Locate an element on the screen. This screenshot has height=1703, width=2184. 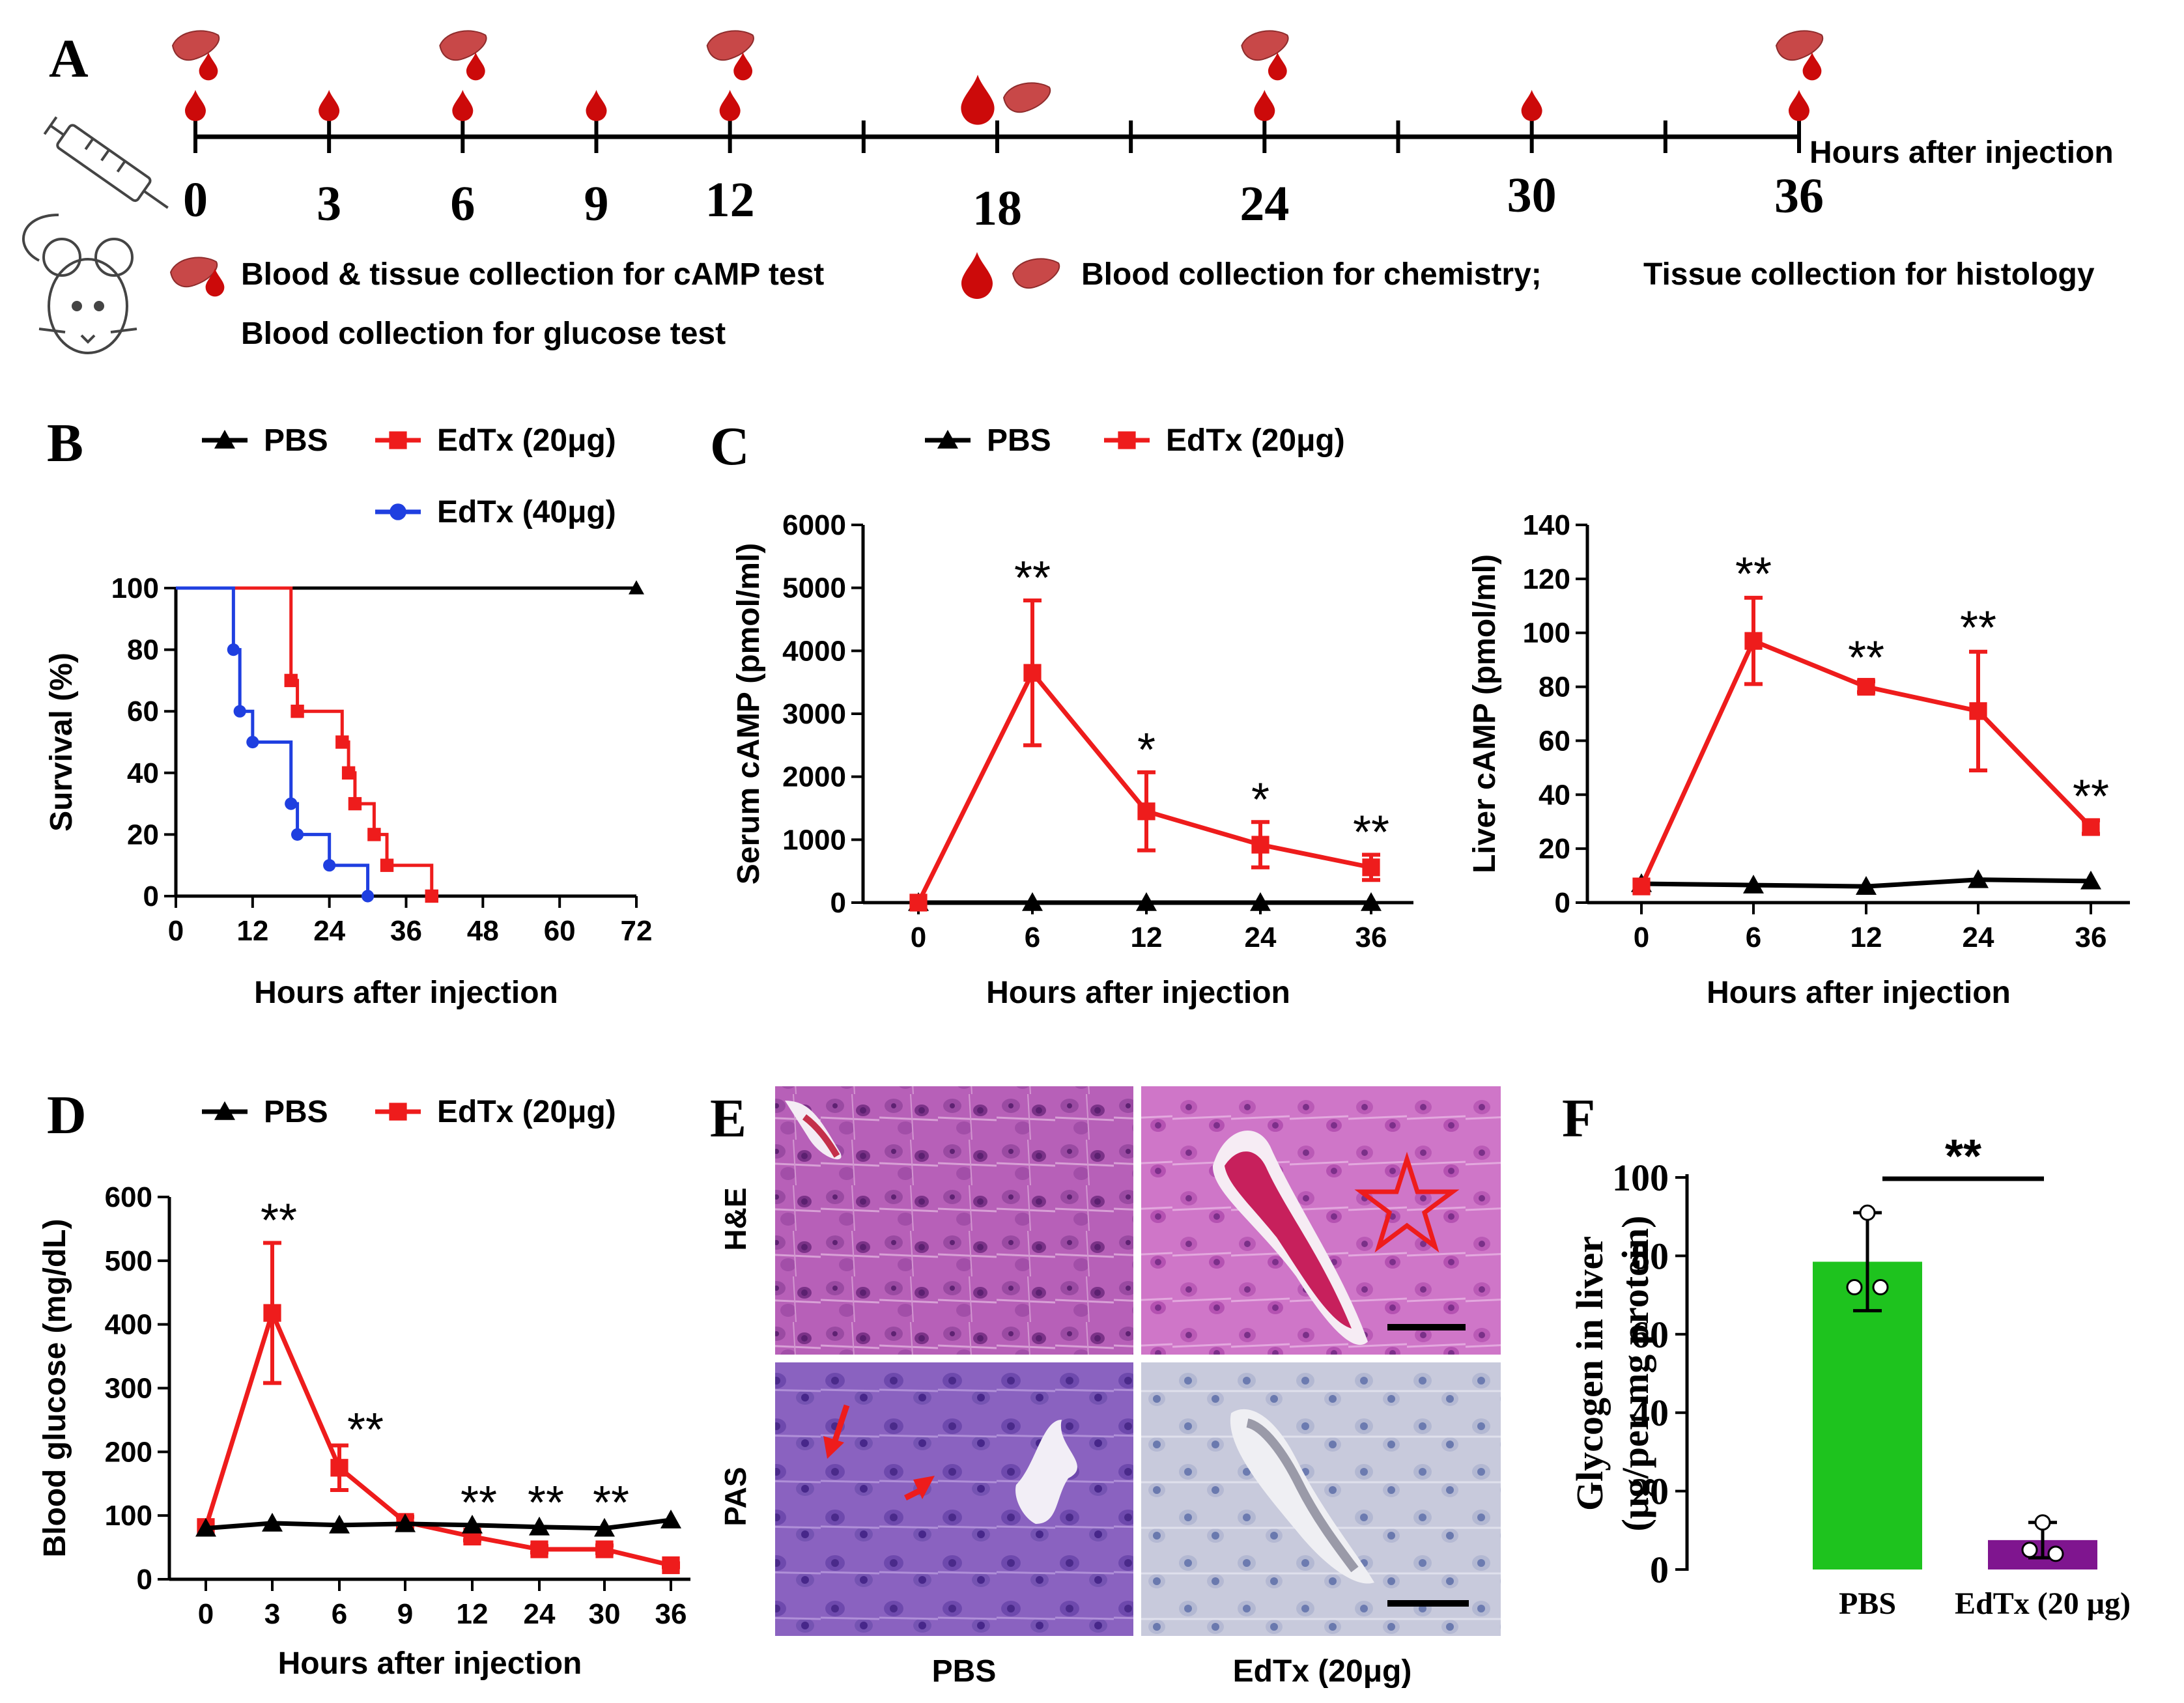
timepoint-label: 0 is located at coordinates (196, 200).